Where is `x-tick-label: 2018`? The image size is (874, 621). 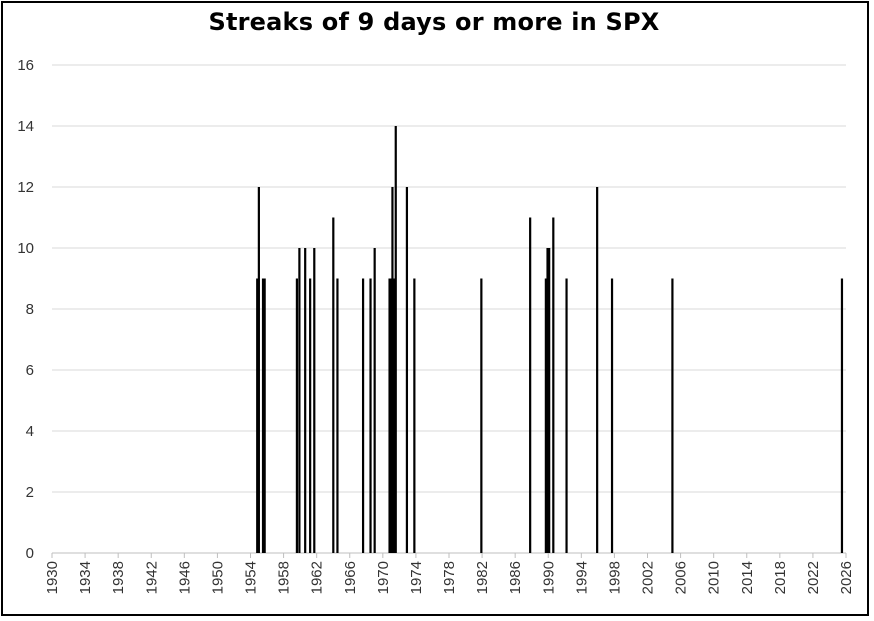 x-tick-label: 2018 is located at coordinates (780, 577).